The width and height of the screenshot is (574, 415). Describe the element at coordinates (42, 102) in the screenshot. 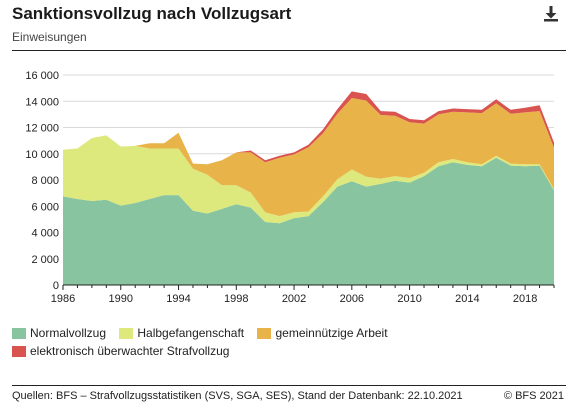

I see `y-tick-label: 14 000` at that location.